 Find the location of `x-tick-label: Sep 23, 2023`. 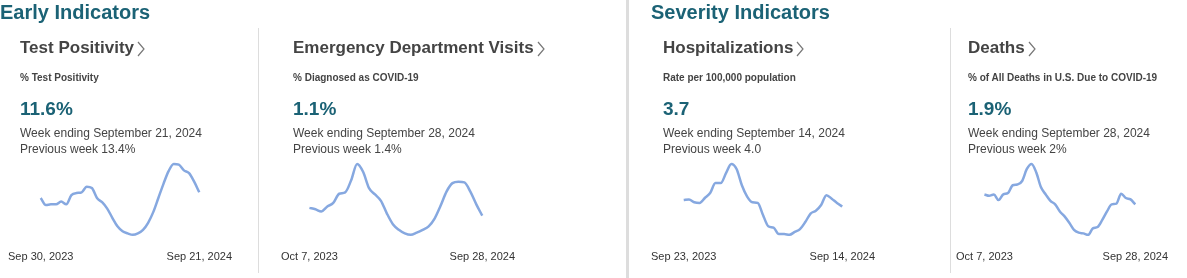

x-tick-label: Sep 23, 2023 is located at coordinates (684, 256).